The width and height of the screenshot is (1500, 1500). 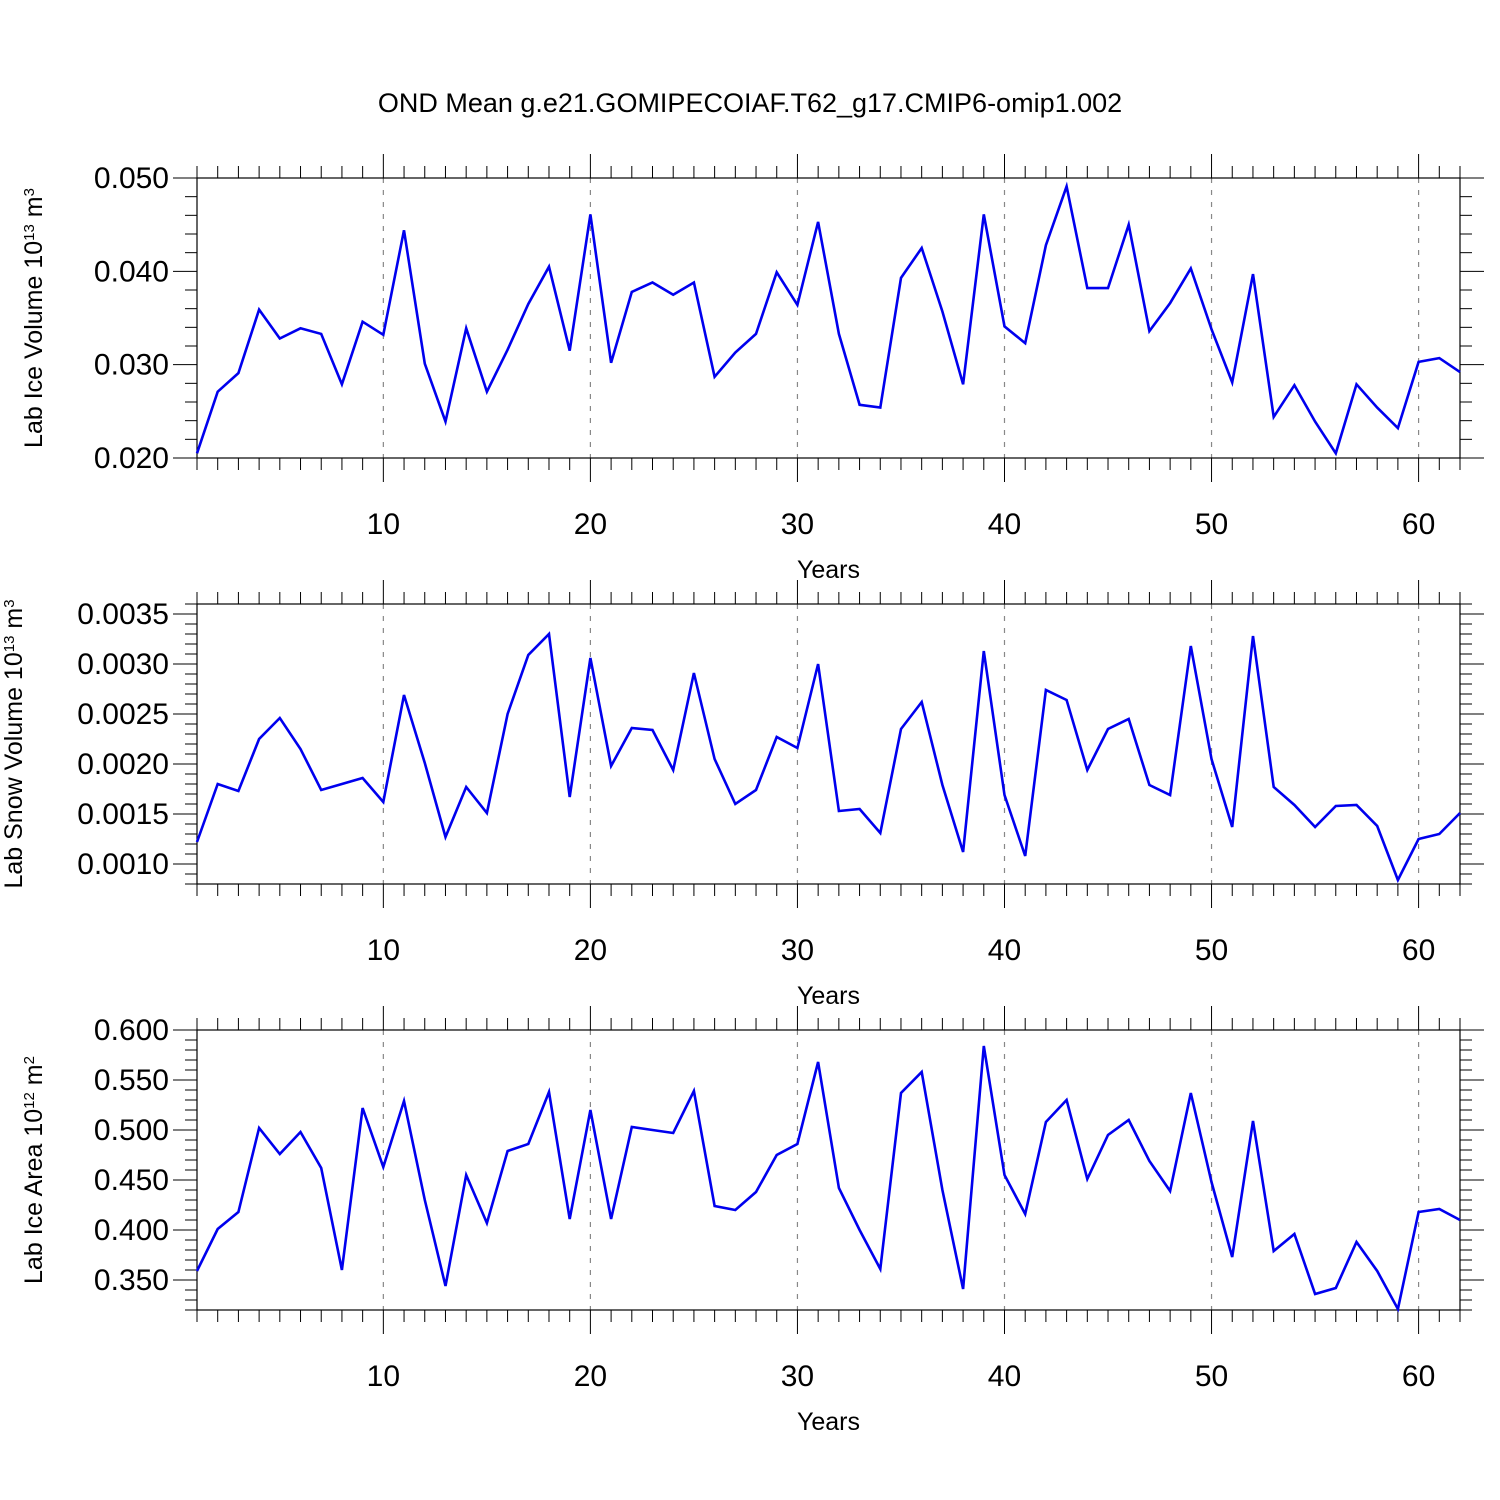 What do you see at coordinates (14, 743) in the screenshot?
I see `y-axis-title: Lab Snow Volume 1013 m3` at bounding box center [14, 743].